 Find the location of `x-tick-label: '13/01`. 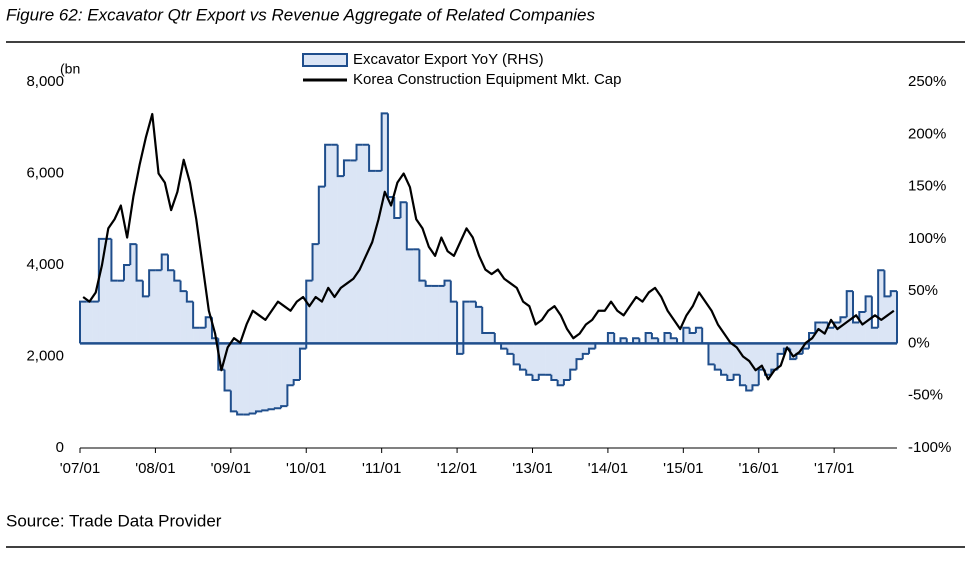

x-tick-label: '13/01 is located at coordinates (532, 468).